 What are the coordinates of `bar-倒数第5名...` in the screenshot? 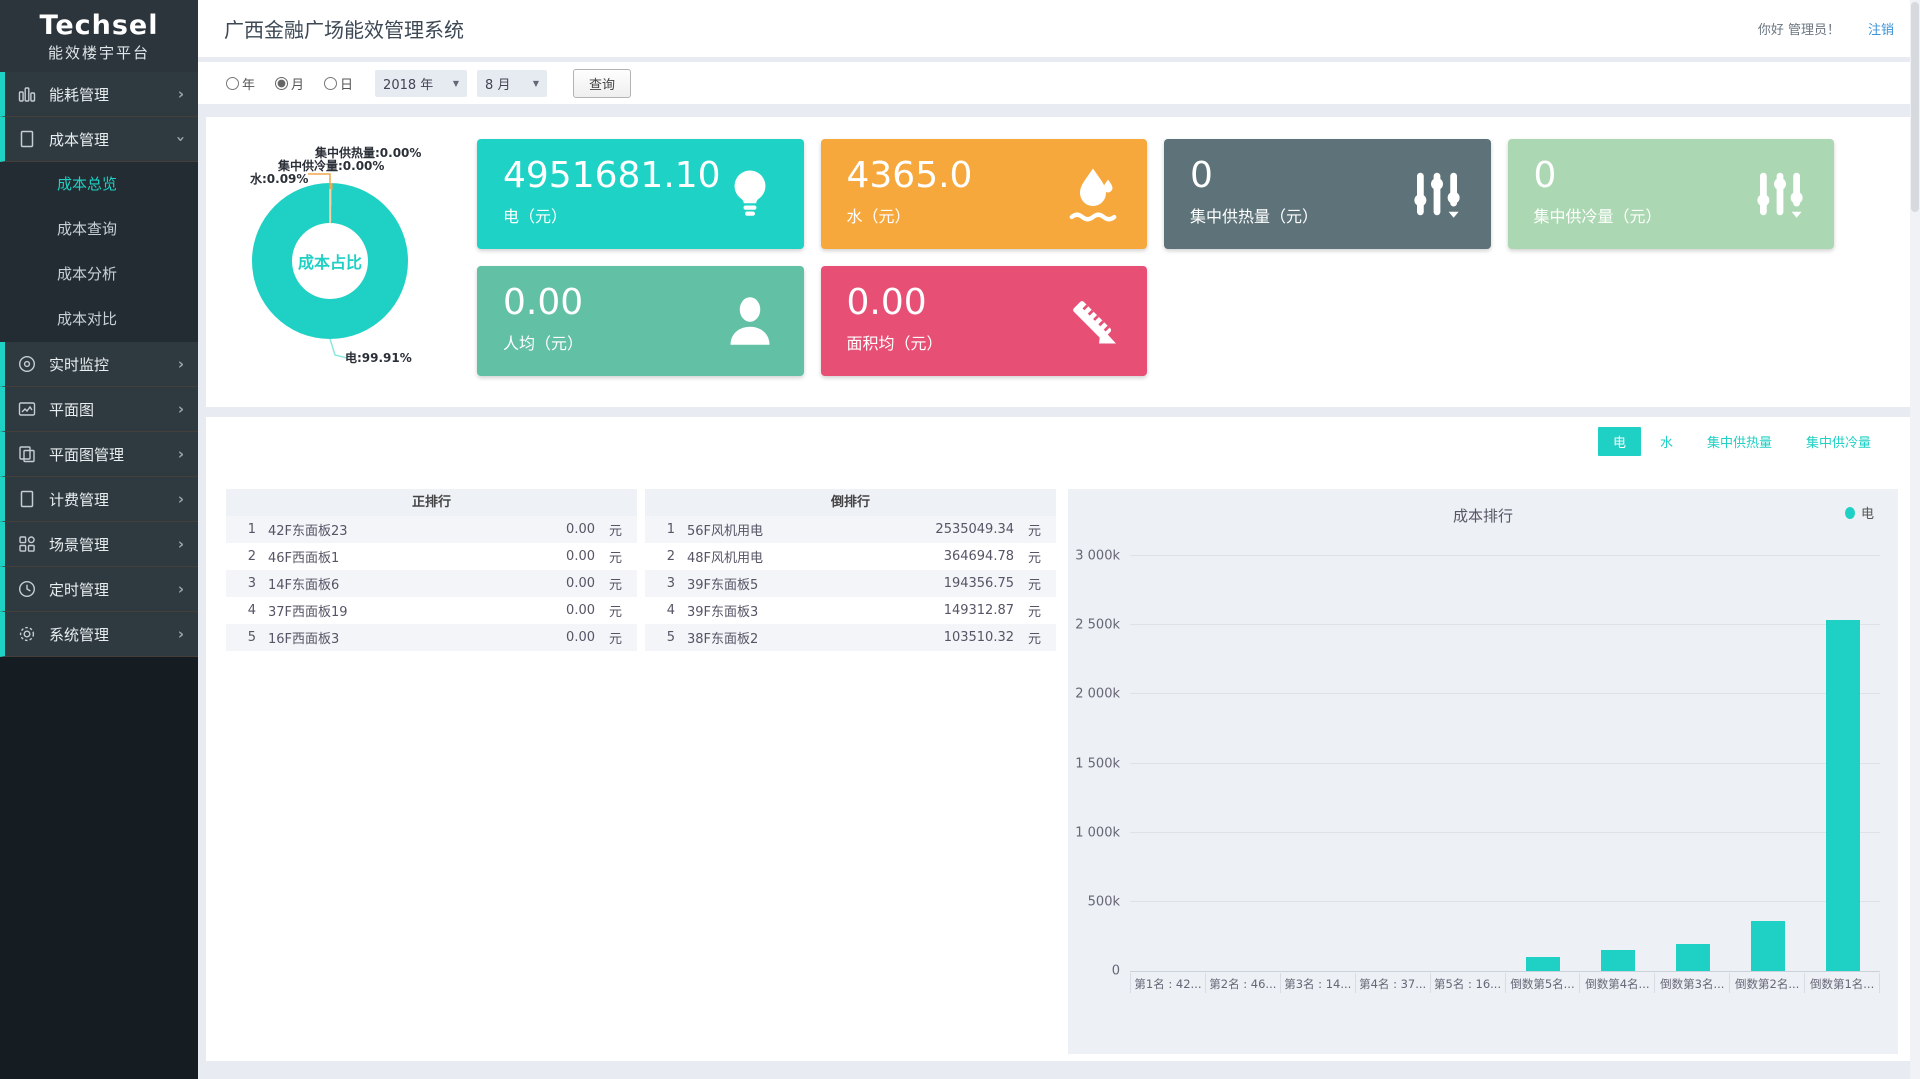 It's located at (1542, 963).